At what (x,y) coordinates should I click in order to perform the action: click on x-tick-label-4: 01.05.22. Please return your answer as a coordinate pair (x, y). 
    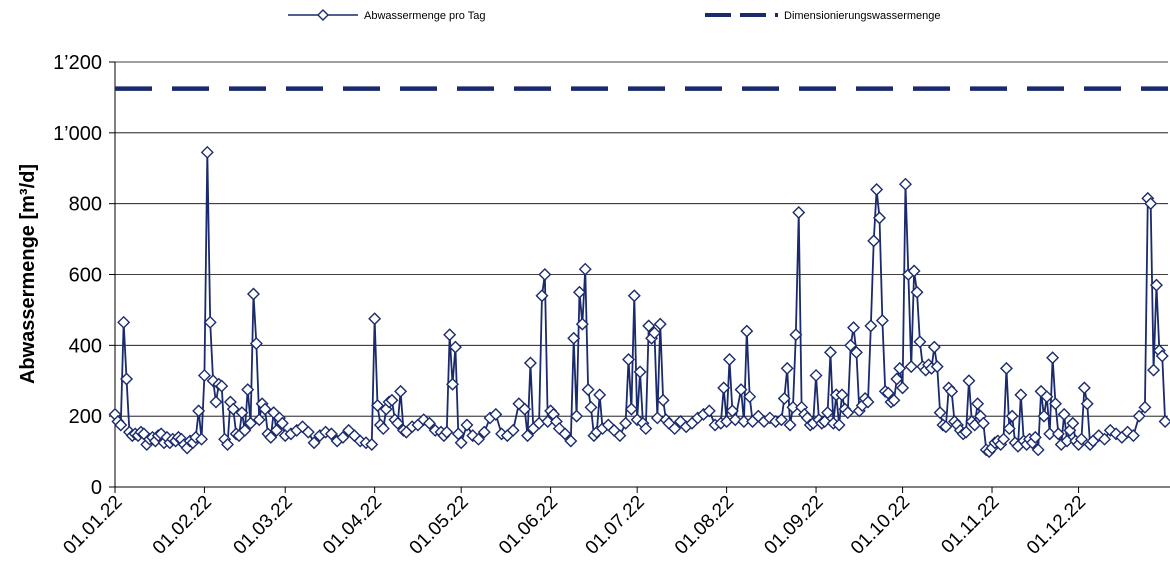
    Looking at the image, I should click on (439, 525).